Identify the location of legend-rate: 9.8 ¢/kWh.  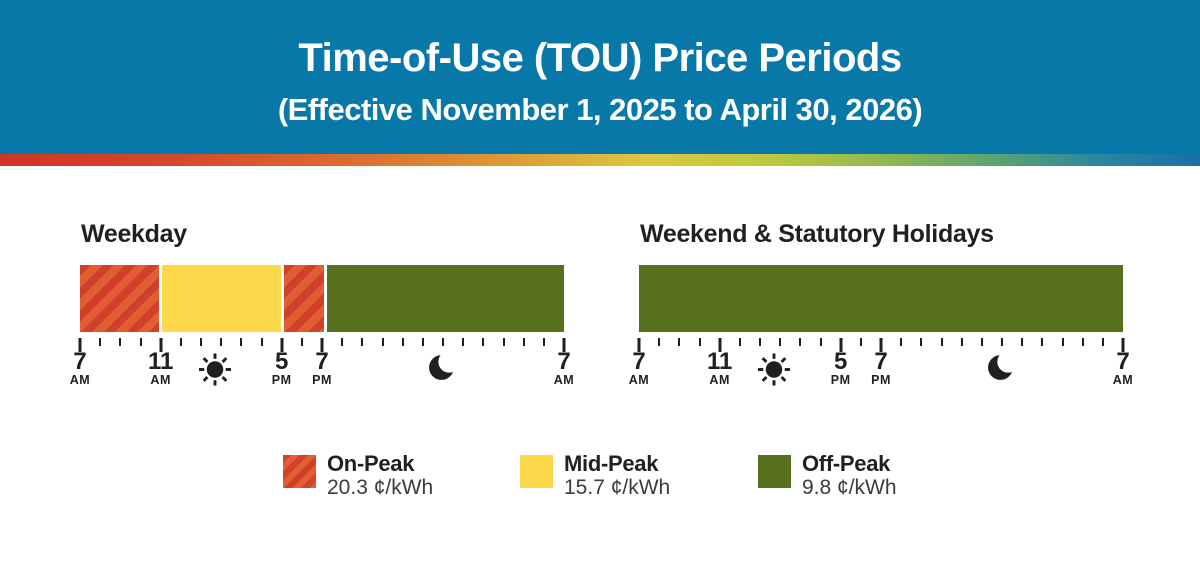
(849, 487).